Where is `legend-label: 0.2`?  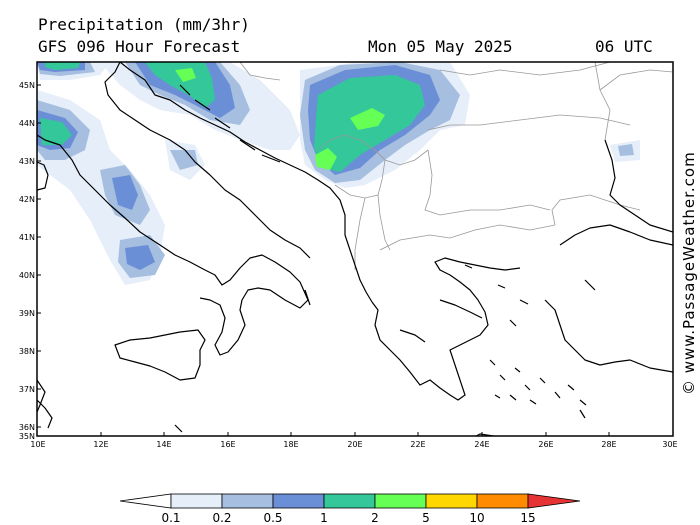 legend-label: 0.2 is located at coordinates (221, 518).